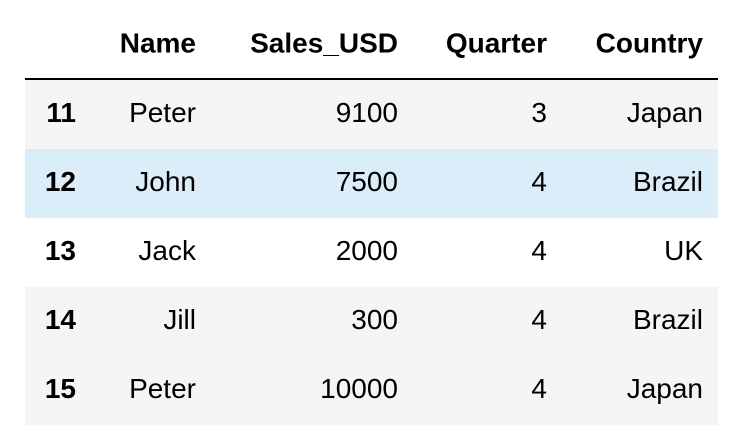  I want to click on table-cell: UK, so click(683, 250).